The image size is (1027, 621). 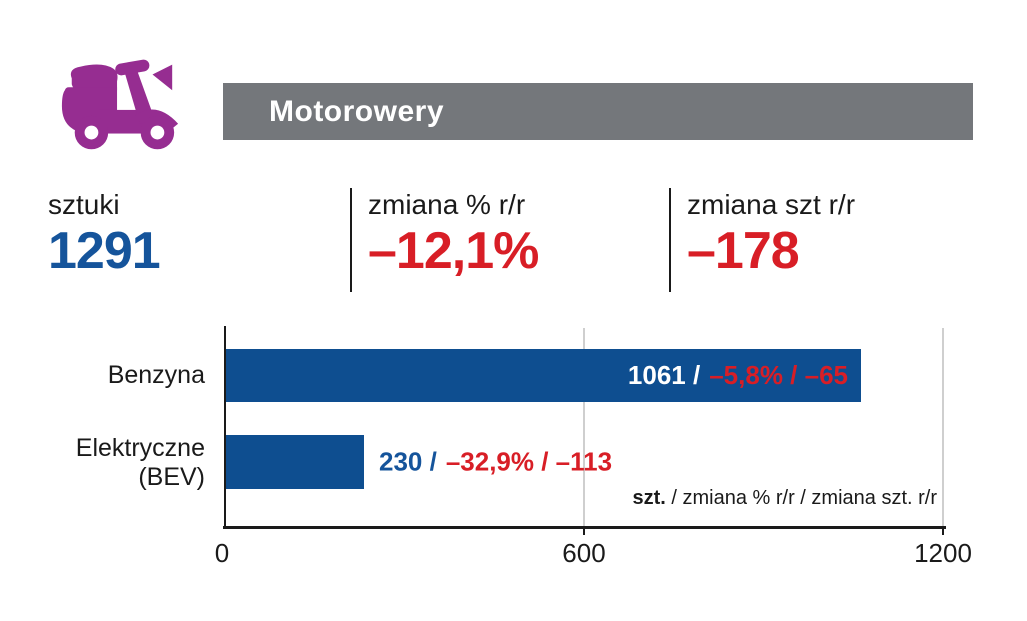 I want to click on bar-elektryczne-label: 230 / –32,9% / –113, so click(x=495, y=462).